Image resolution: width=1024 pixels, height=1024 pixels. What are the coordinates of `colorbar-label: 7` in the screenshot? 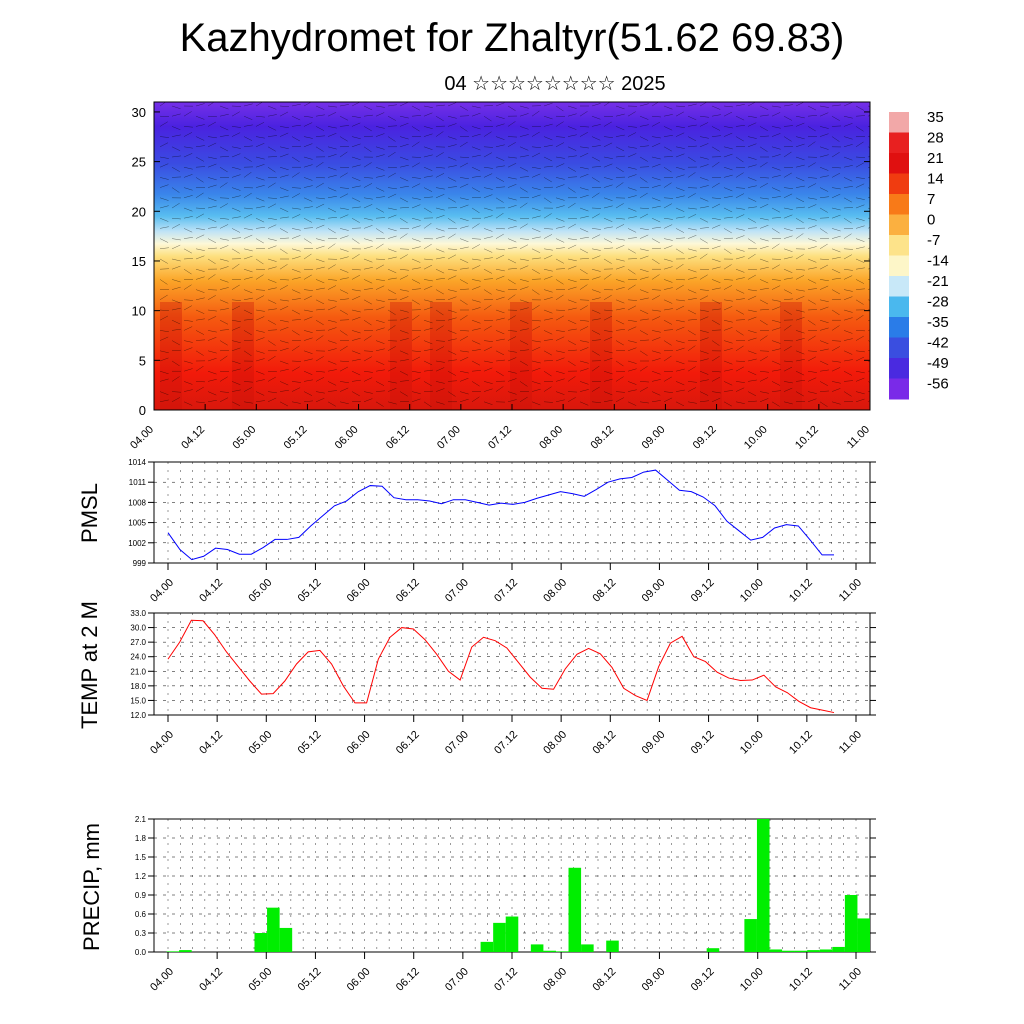 It's located at (931, 199).